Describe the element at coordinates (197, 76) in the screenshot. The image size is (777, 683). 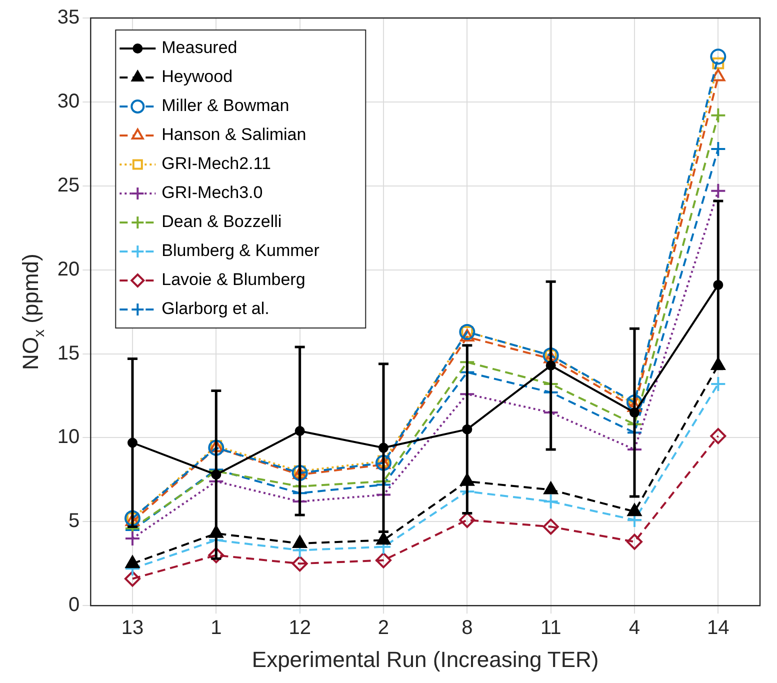
I see `legend-label: Heywood` at that location.